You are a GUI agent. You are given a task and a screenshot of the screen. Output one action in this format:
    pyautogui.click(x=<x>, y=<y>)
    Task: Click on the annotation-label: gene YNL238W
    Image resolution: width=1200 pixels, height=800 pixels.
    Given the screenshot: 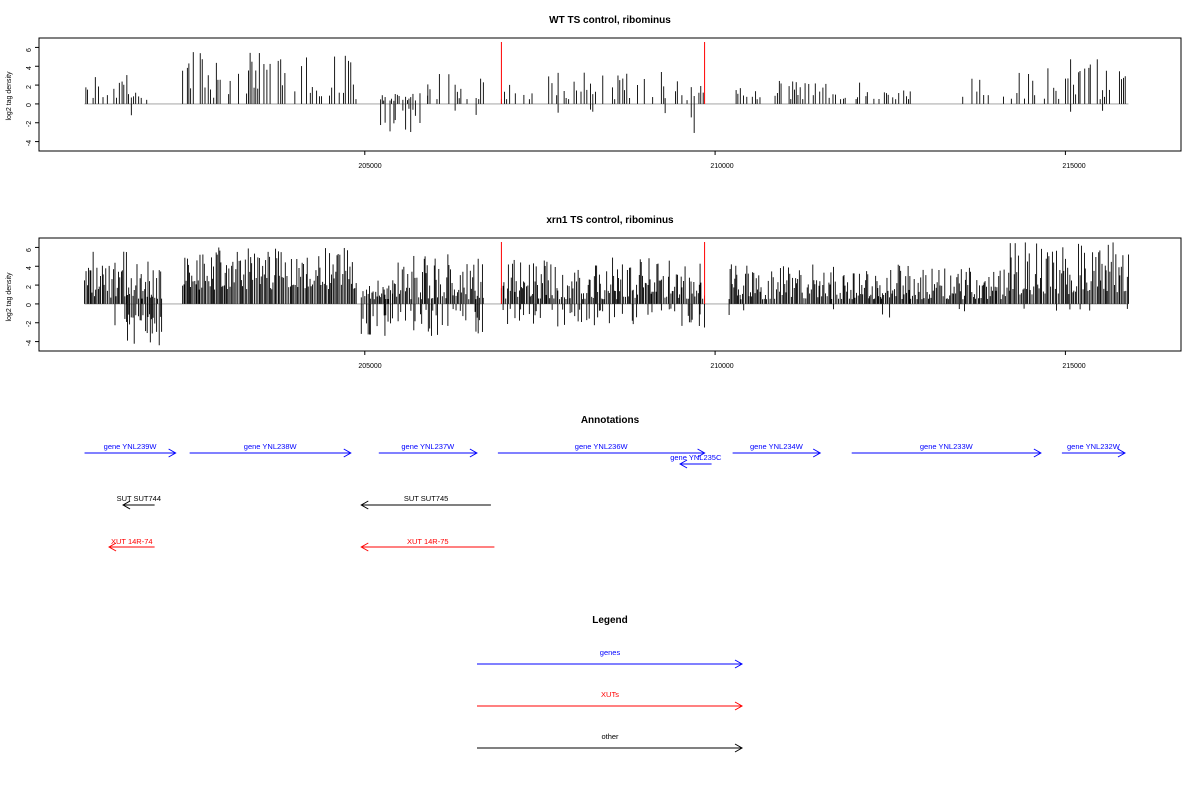 What is the action you would take?
    pyautogui.click(x=271, y=446)
    